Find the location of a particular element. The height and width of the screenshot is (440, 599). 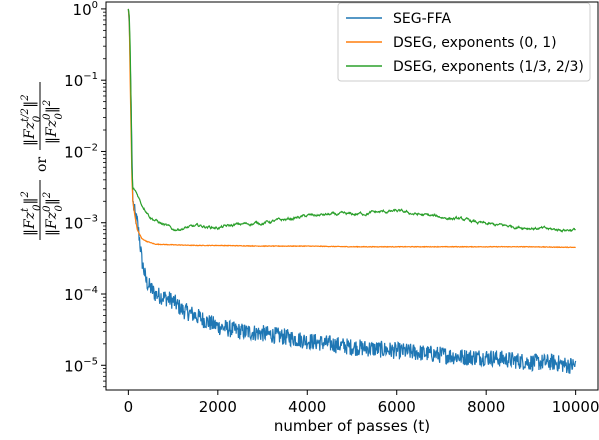

y-tick-label-5: 10⁻⁵ is located at coordinates (81, 365).